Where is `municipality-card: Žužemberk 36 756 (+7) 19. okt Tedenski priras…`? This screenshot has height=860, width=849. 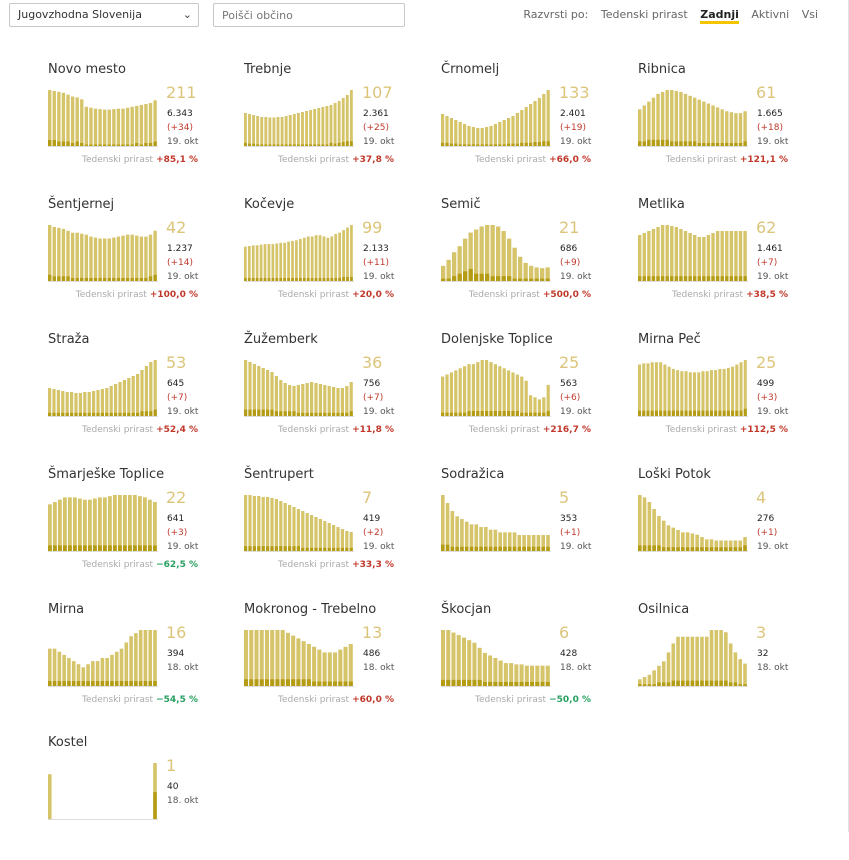
municipality-card: Žužemberk 36 756 (+7) 19. okt Tedenski priras… is located at coordinates (329, 394).